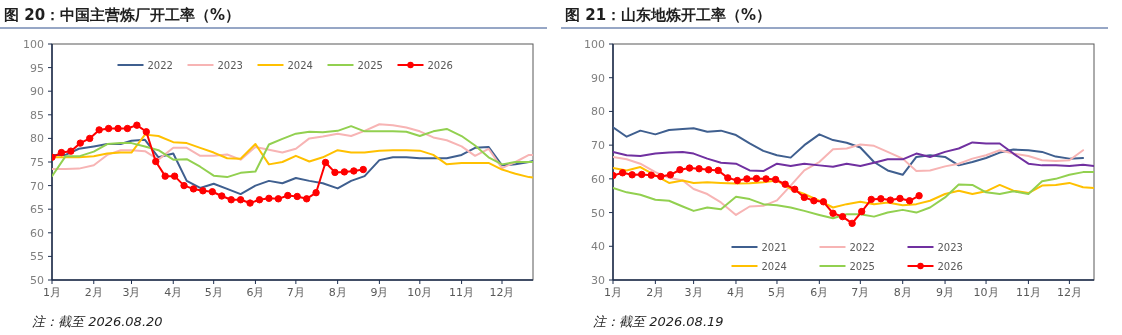 This screenshot has height=335, width=1122. I want to click on x-tick-label: 1月, so click(613, 292).